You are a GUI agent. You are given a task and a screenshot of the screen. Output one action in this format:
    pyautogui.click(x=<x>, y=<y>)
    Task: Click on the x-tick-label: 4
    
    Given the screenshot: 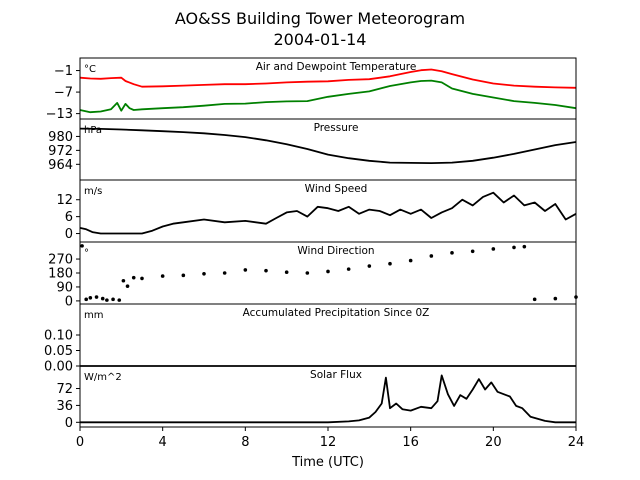 What is the action you would take?
    pyautogui.click(x=163, y=442)
    